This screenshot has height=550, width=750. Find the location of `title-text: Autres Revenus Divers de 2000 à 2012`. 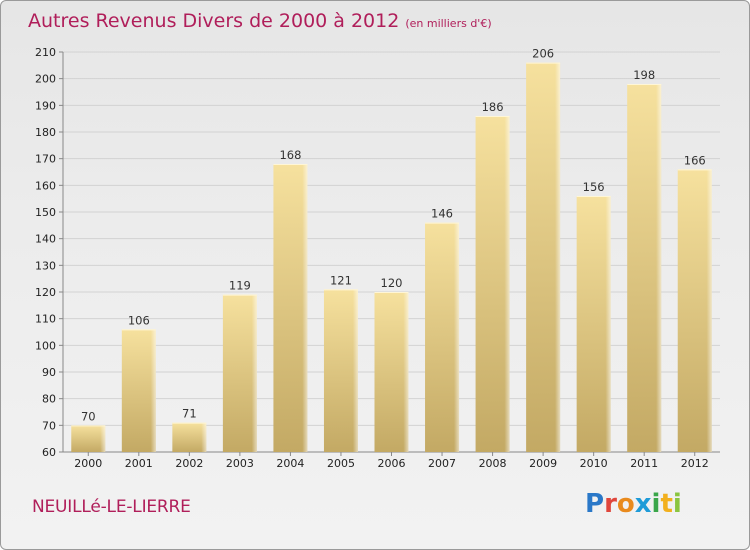

title-text: Autres Revenus Divers de 2000 à 2012 is located at coordinates (214, 21).